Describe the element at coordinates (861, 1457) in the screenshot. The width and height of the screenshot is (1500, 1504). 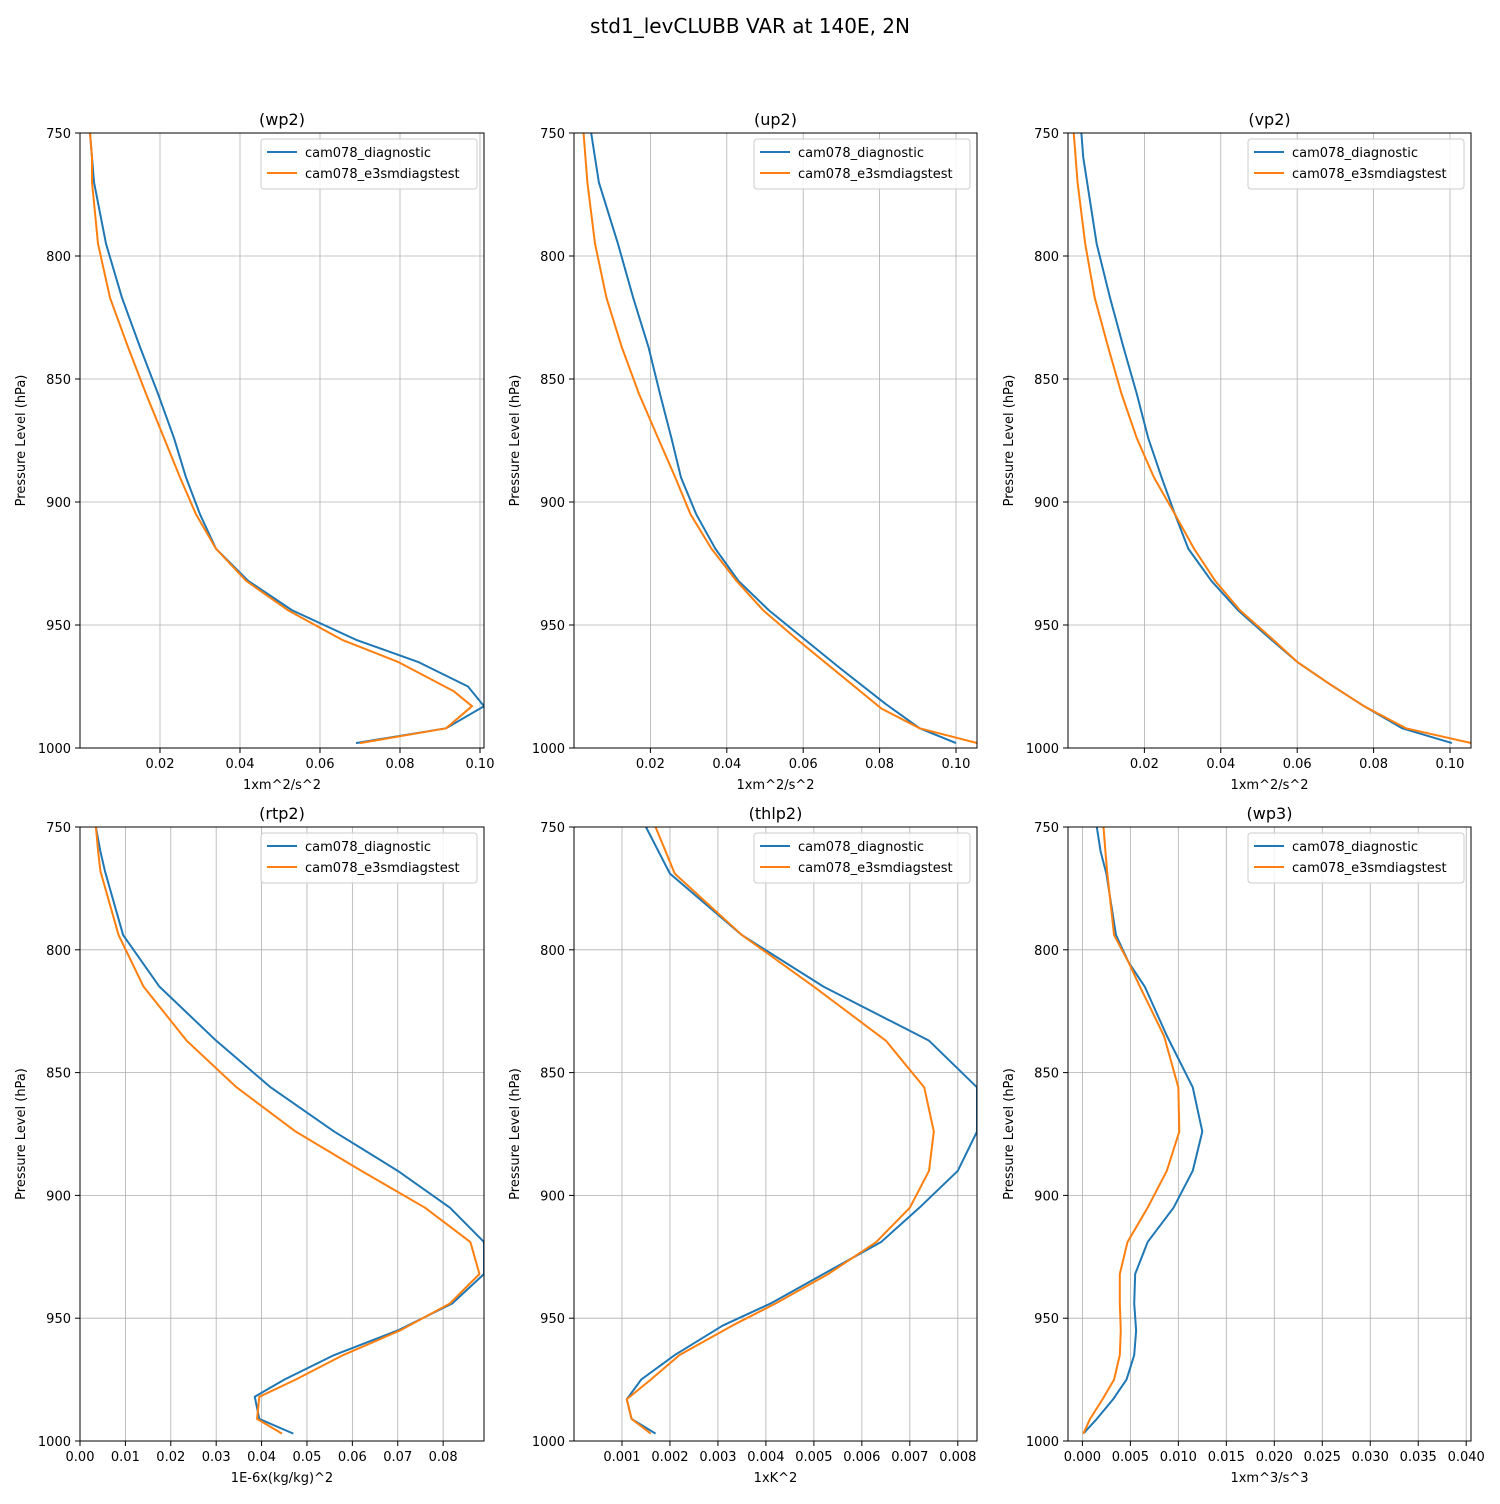
I see `x-tick-label: 0.006` at that location.